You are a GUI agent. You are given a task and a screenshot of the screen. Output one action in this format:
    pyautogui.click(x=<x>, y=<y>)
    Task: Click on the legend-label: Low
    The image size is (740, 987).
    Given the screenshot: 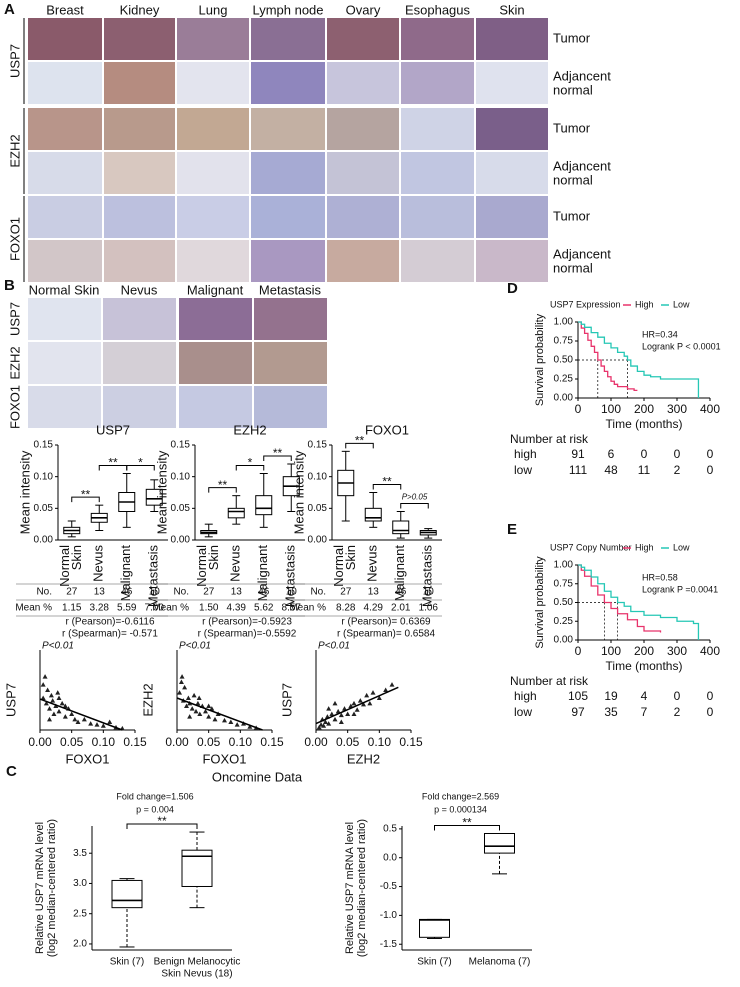 What is the action you would take?
    pyautogui.click(x=681, y=547)
    